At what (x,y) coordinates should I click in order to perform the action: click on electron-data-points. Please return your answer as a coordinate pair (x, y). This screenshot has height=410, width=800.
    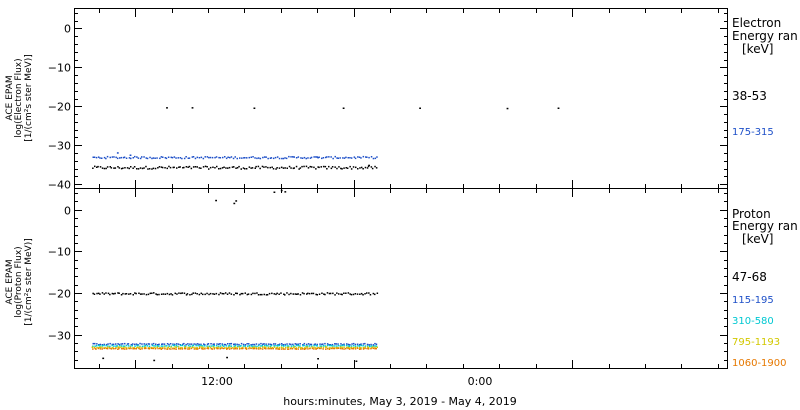
    Looking at the image, I should click on (326, 138).